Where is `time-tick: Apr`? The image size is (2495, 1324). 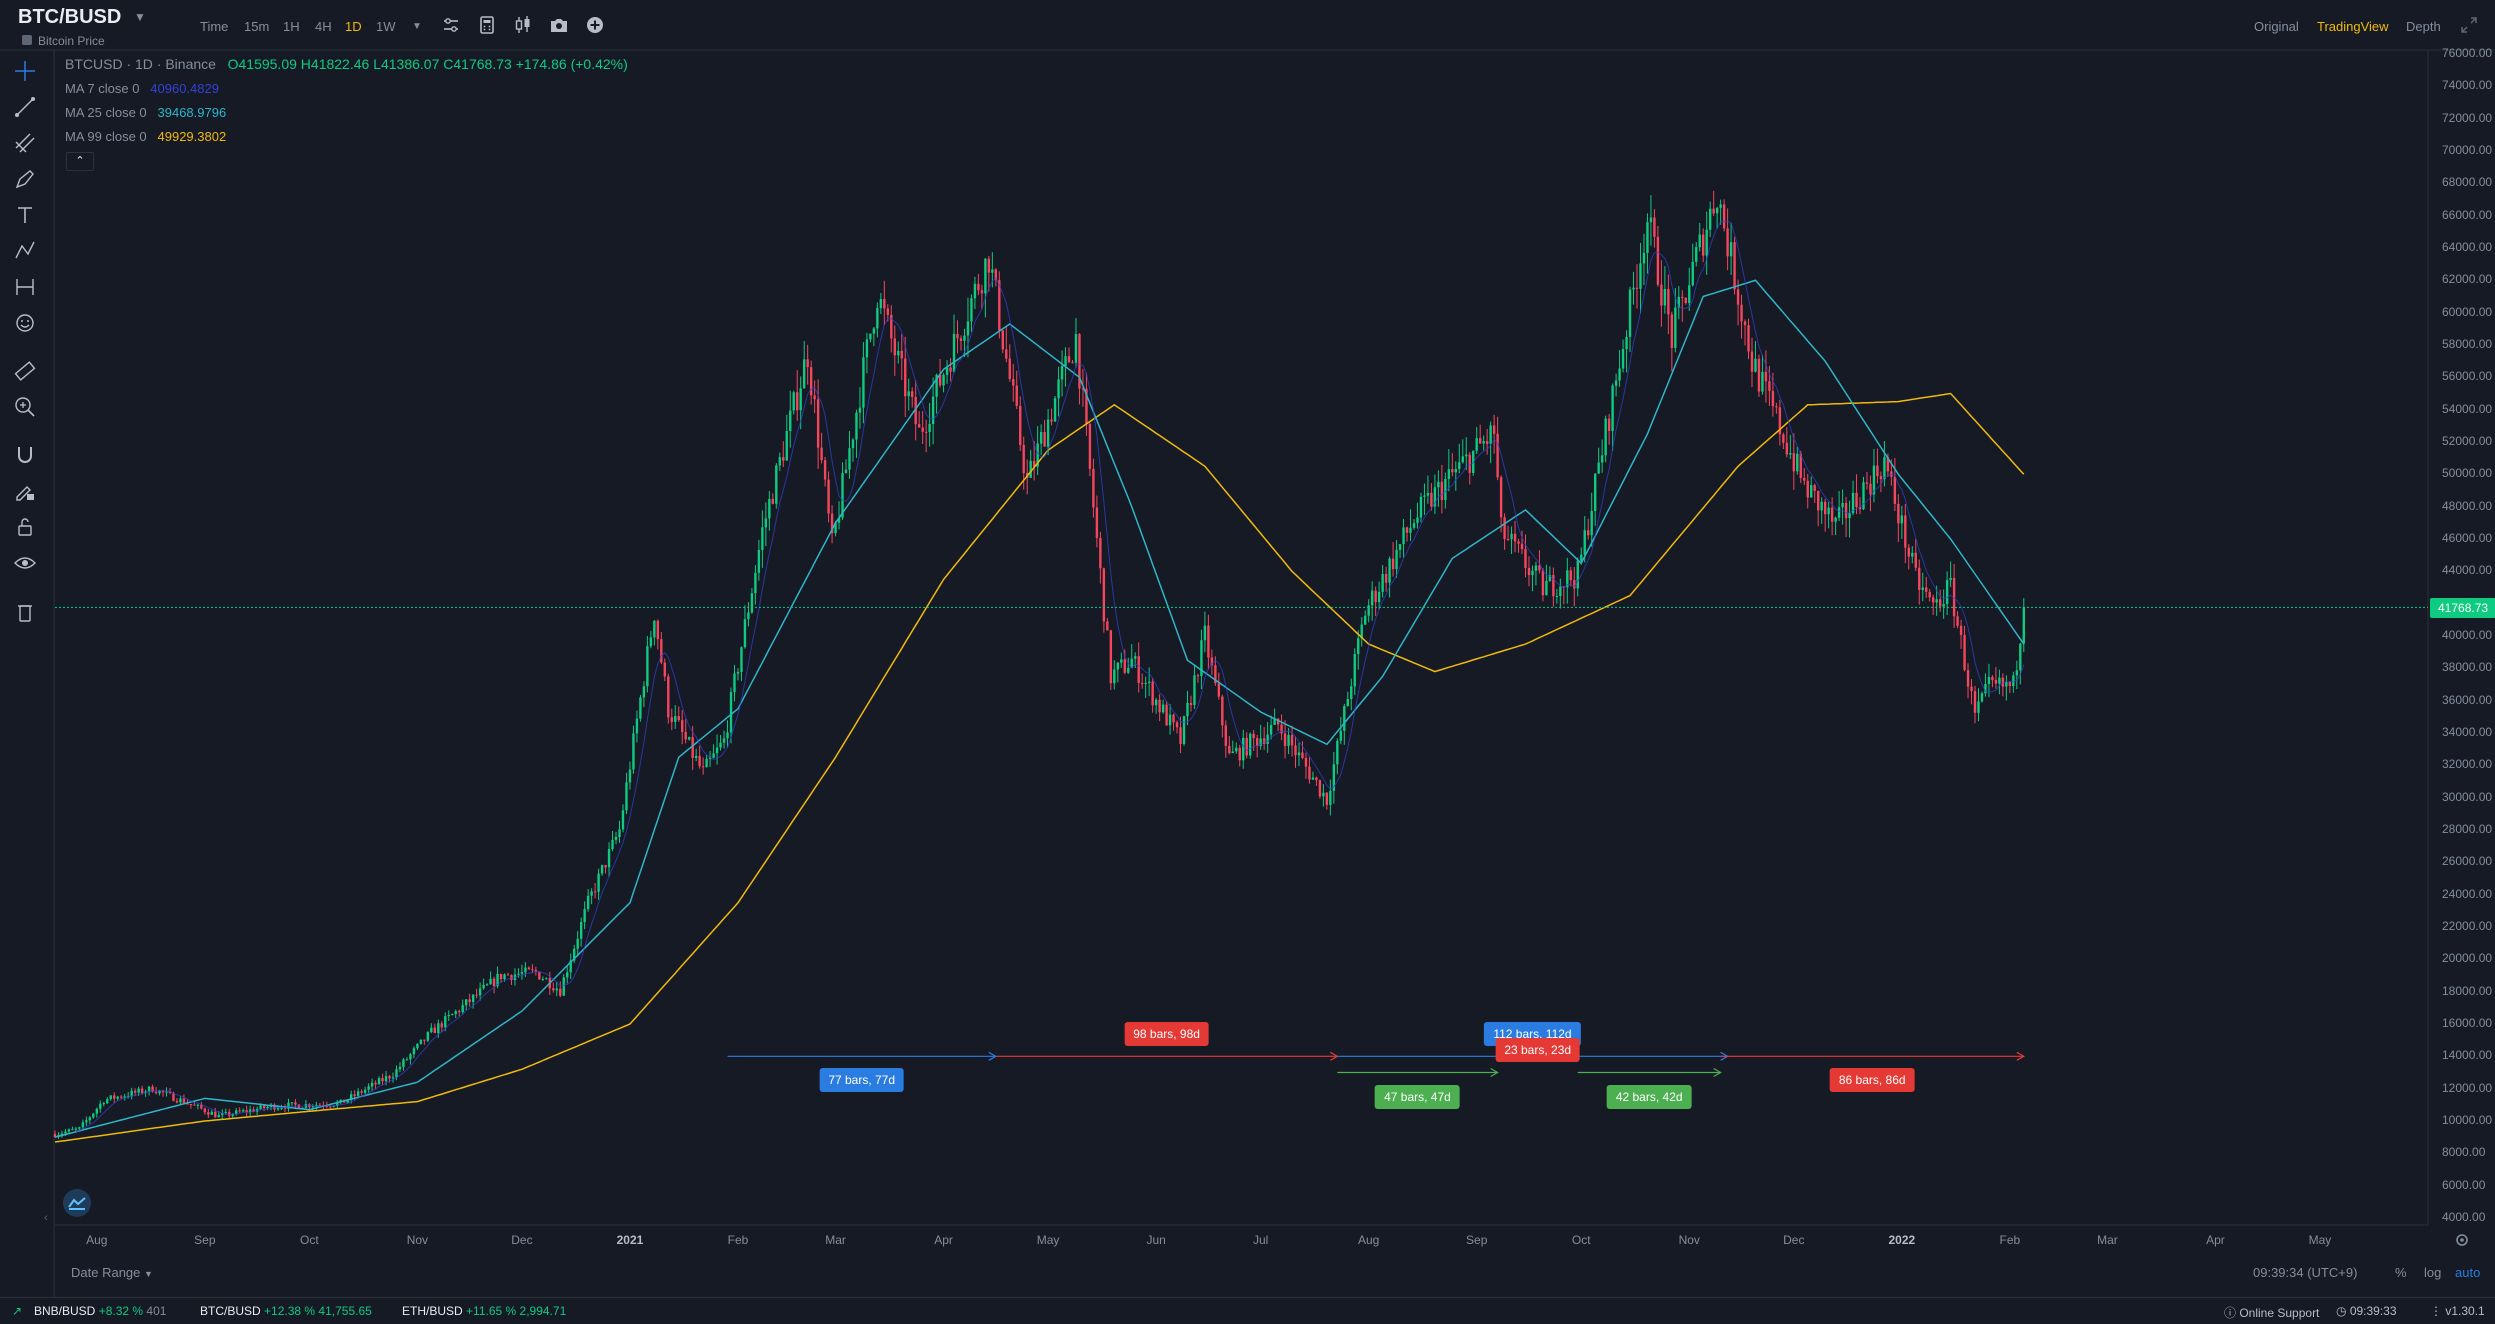 time-tick: Apr is located at coordinates (2215, 1240).